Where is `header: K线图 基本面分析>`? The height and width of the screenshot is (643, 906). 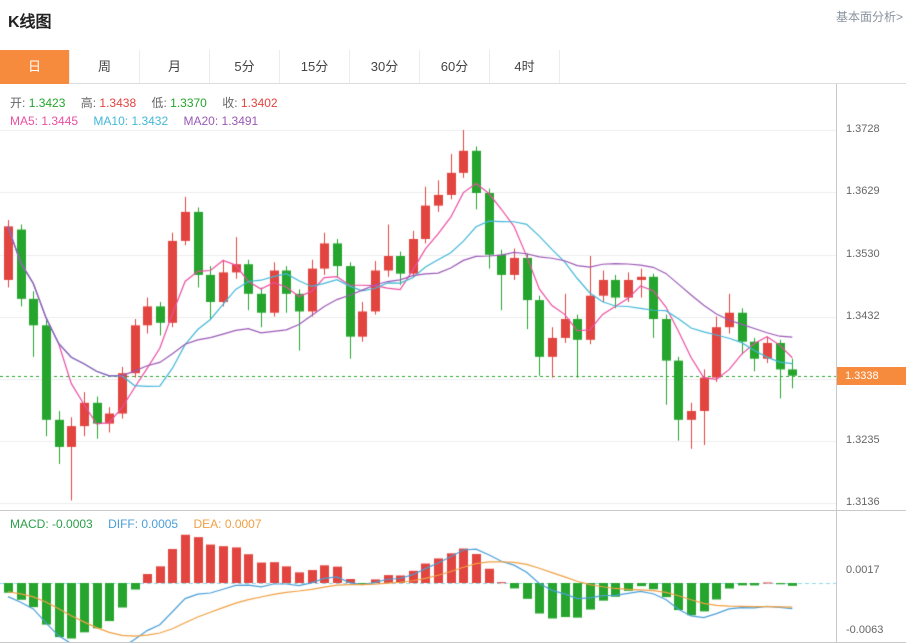
header: K线图 基本面分析> is located at coordinates (453, 25).